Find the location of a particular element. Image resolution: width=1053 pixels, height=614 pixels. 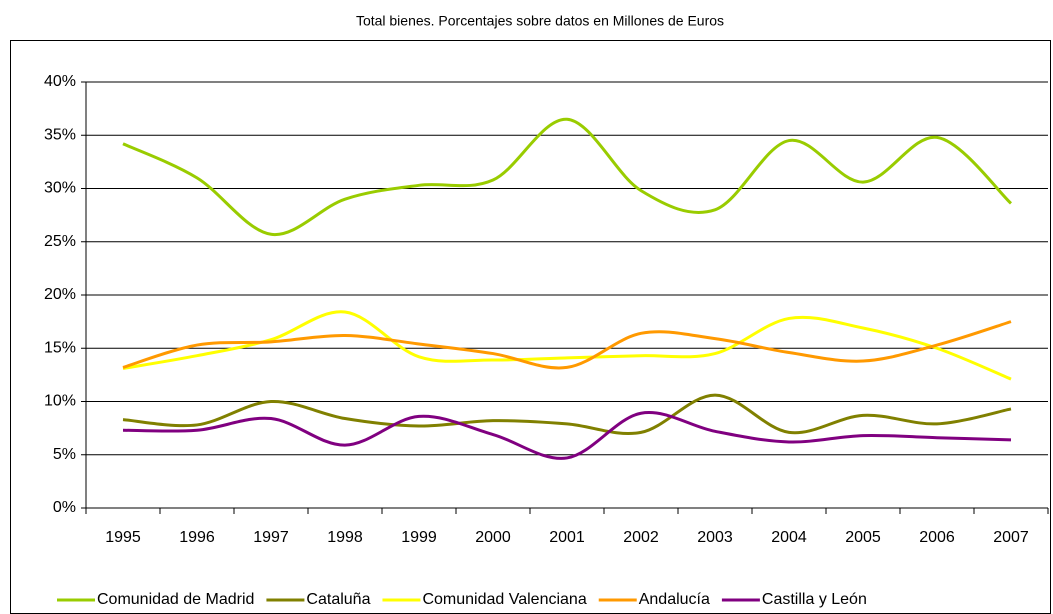

y-tick-label: 15% is located at coordinates (60, 347).